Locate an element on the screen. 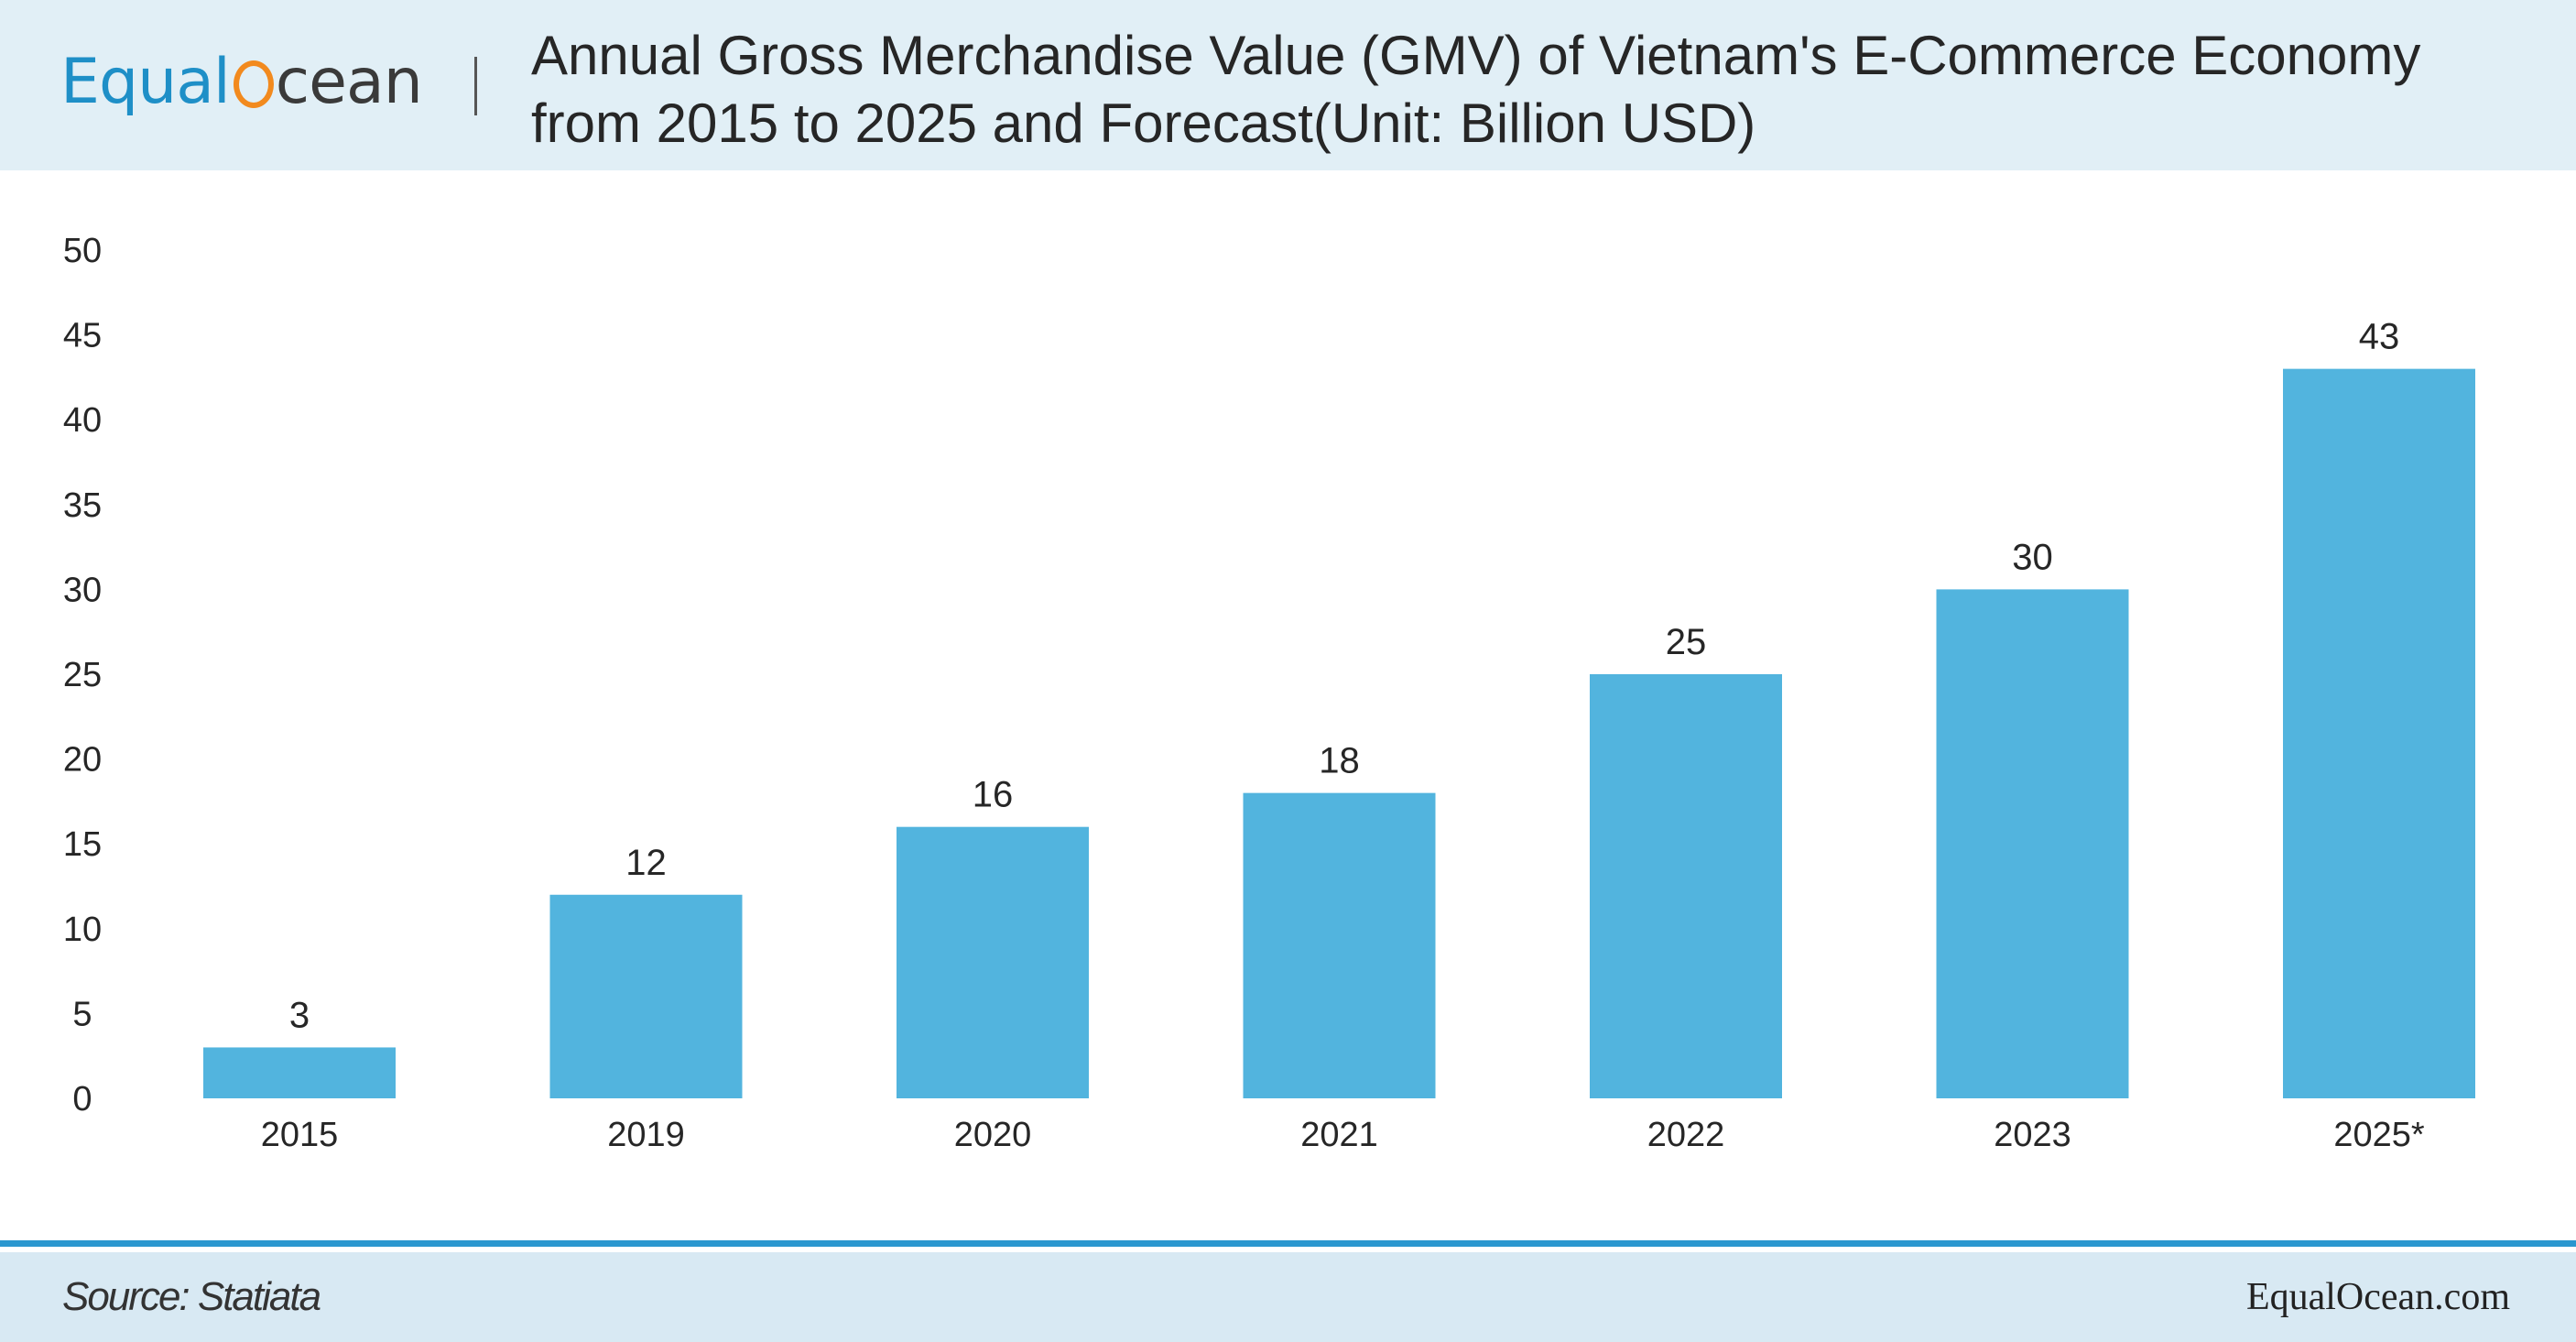 This screenshot has width=2576, height=1342. data-label: 30 is located at coordinates (2032, 557).